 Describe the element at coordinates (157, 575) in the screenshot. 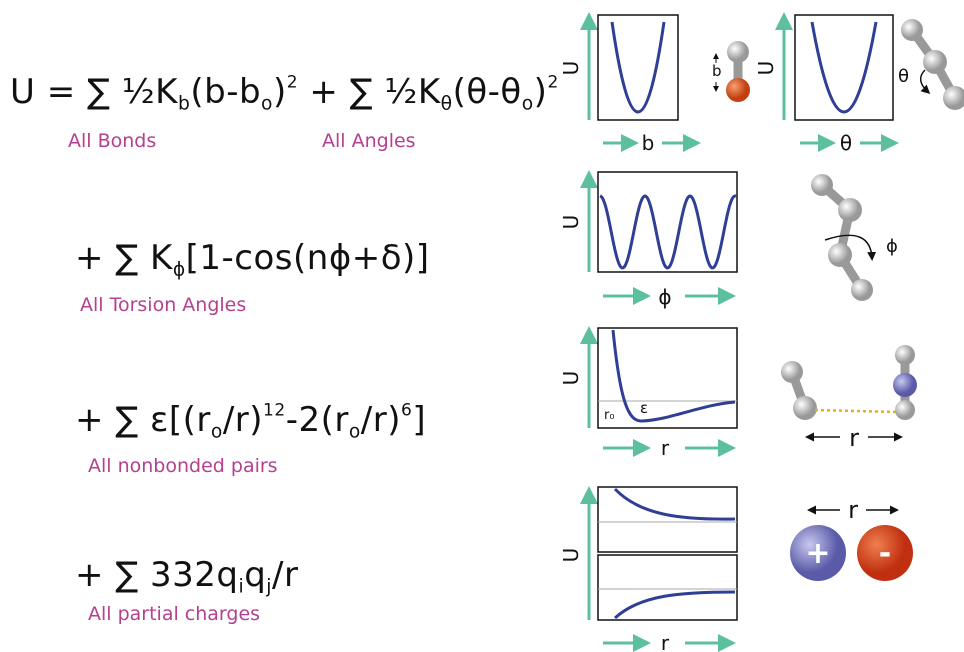

I see `eq-text: + ∑ 332q` at that location.